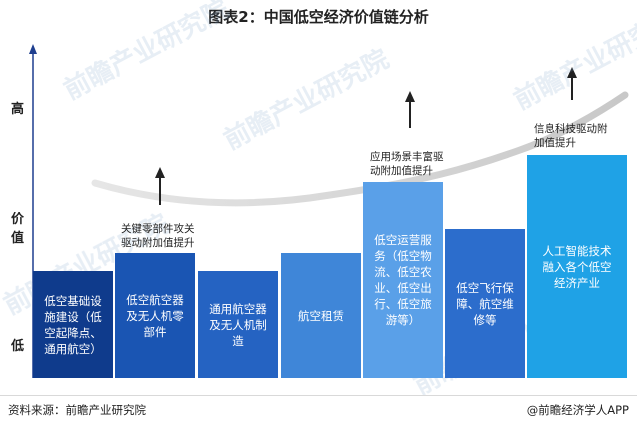 The width and height of the screenshot is (637, 431). I want to click on chart-title: 图表2：中国低空经济价值链分析, so click(318, 17).